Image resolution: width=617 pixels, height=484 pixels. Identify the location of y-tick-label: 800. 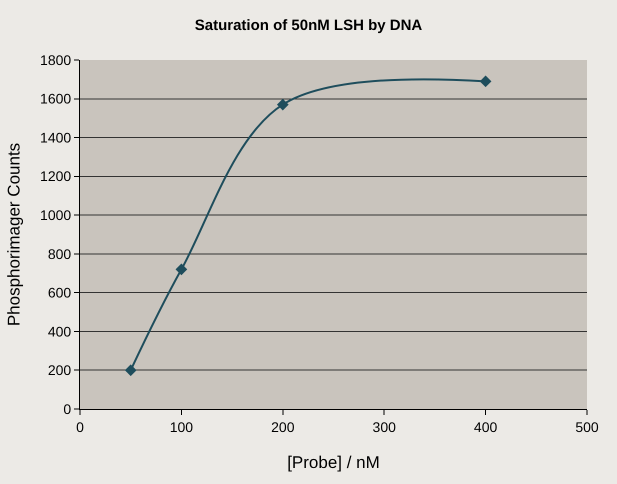
(60, 254).